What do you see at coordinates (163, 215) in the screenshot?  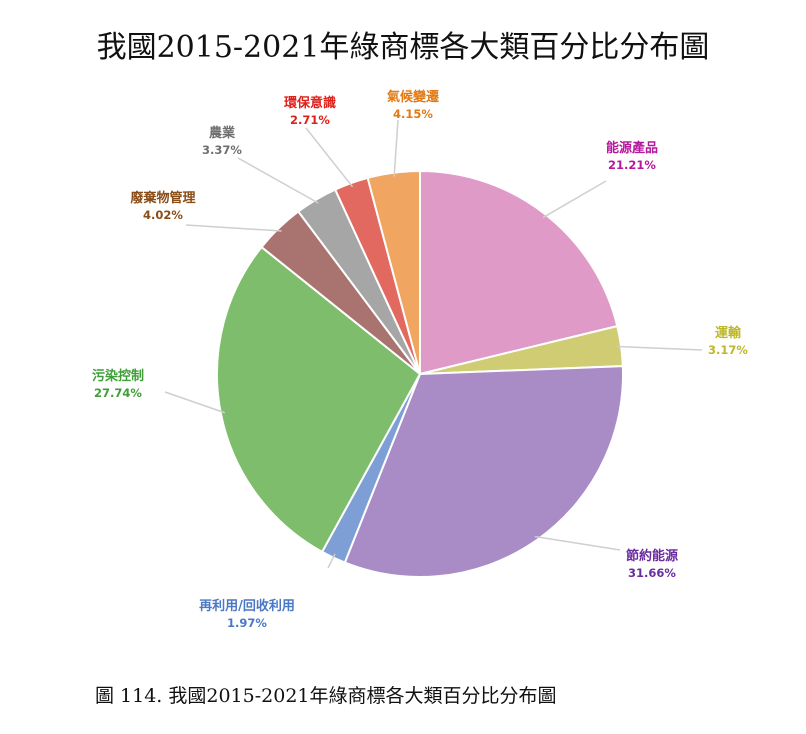 I see `slice-value-6: 4.02%` at bounding box center [163, 215].